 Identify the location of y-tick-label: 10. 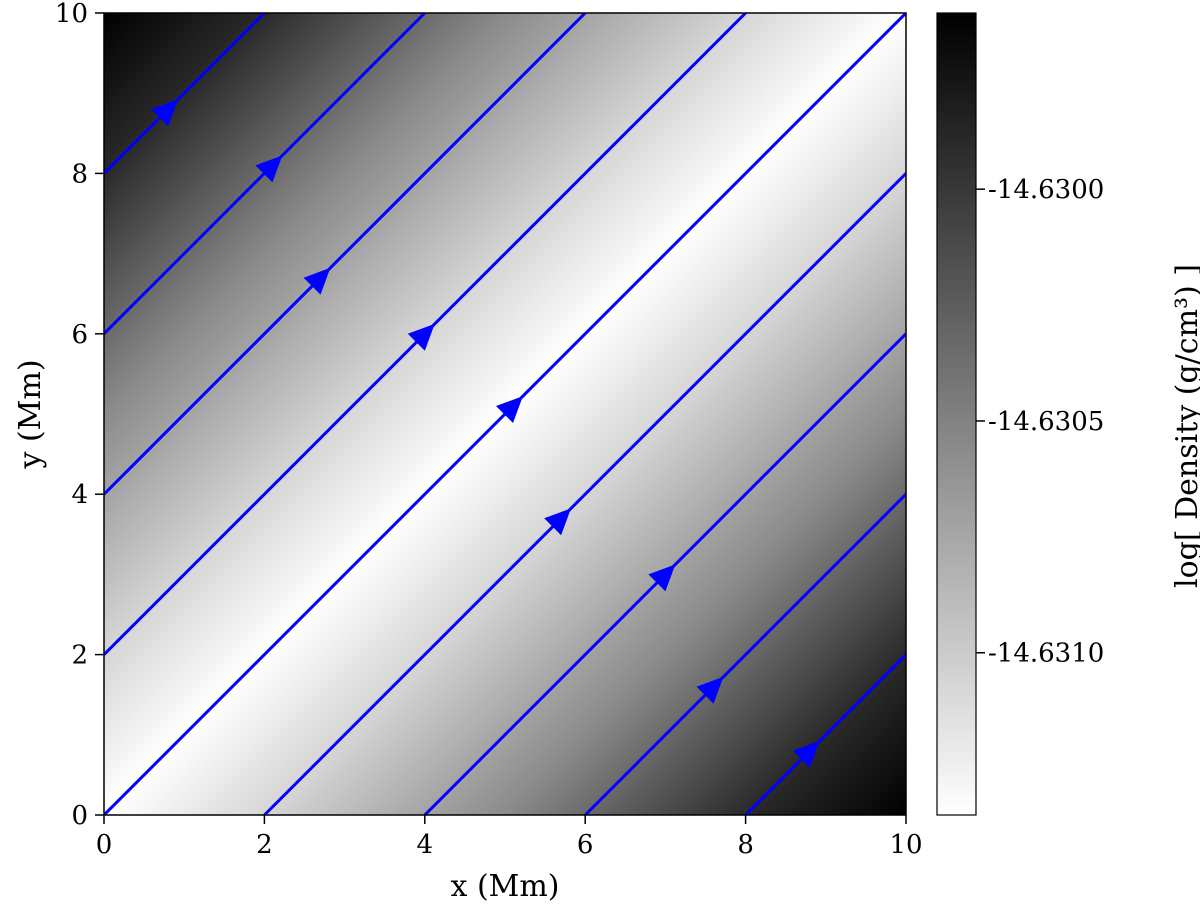
(71, 14).